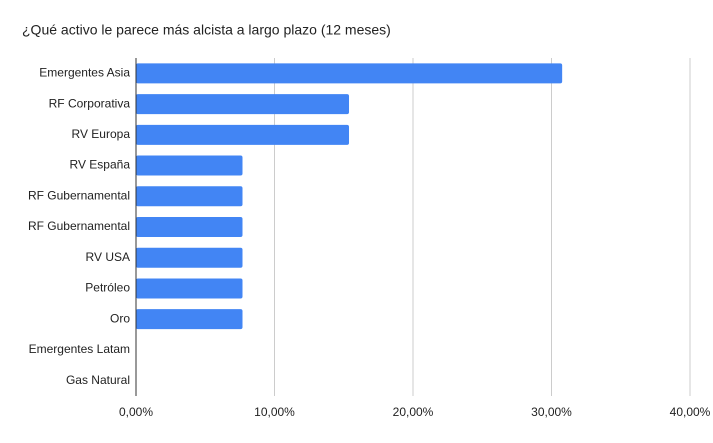  I want to click on x-tick-label: 10,00%, so click(274, 412).